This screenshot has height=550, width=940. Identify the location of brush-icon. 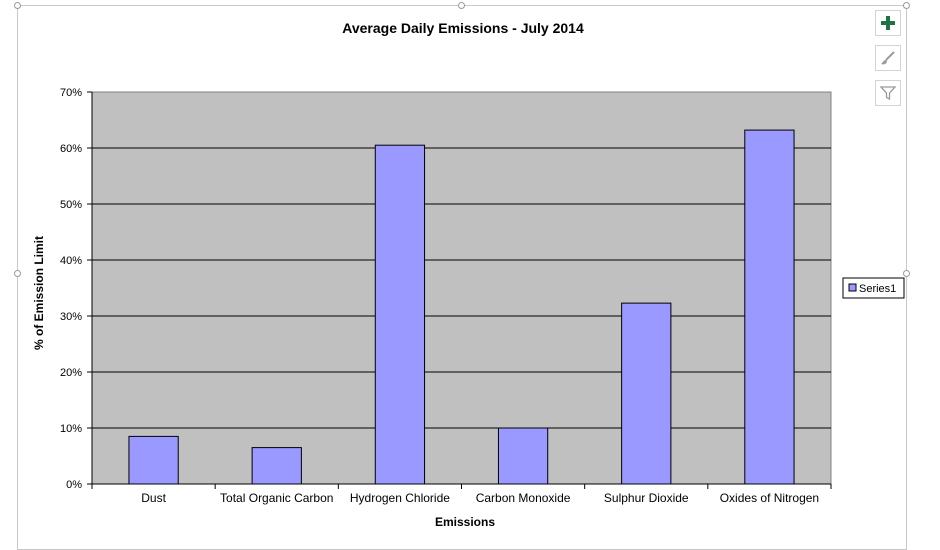
(888, 58).